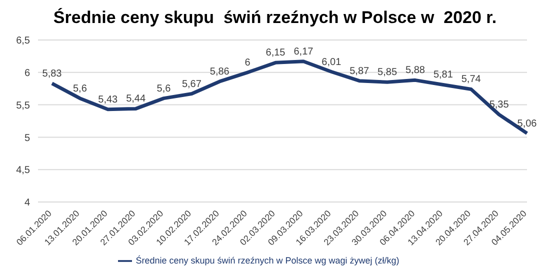 This screenshot has height=277, width=550. Describe the element at coordinates (23, 170) in the screenshot. I see `y-tick-label: 4,5` at that location.